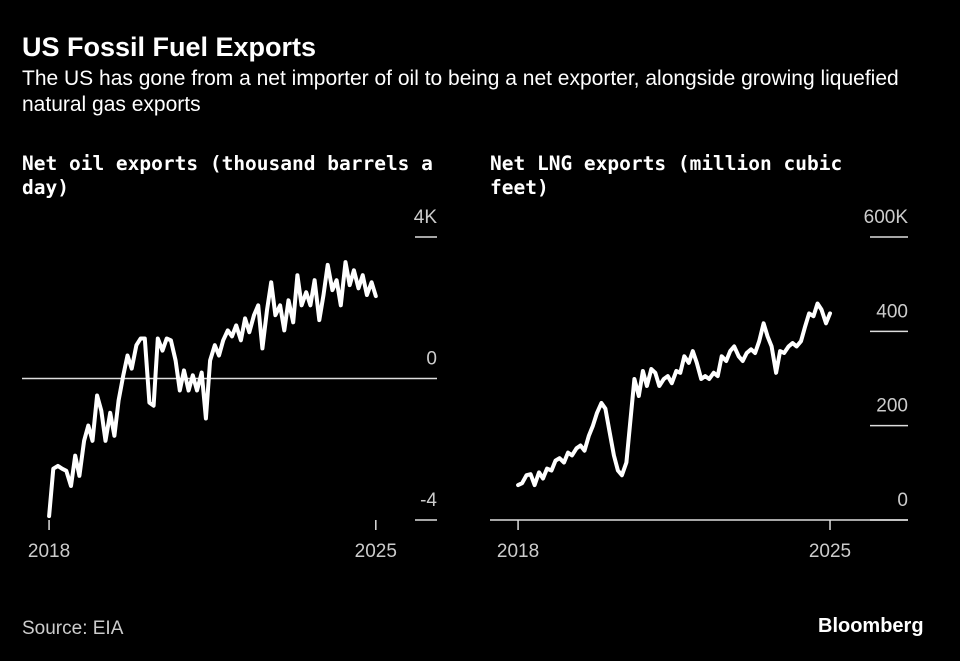 The width and height of the screenshot is (960, 661). Describe the element at coordinates (892, 311) in the screenshot. I see `y-tick-label: 400` at that location.